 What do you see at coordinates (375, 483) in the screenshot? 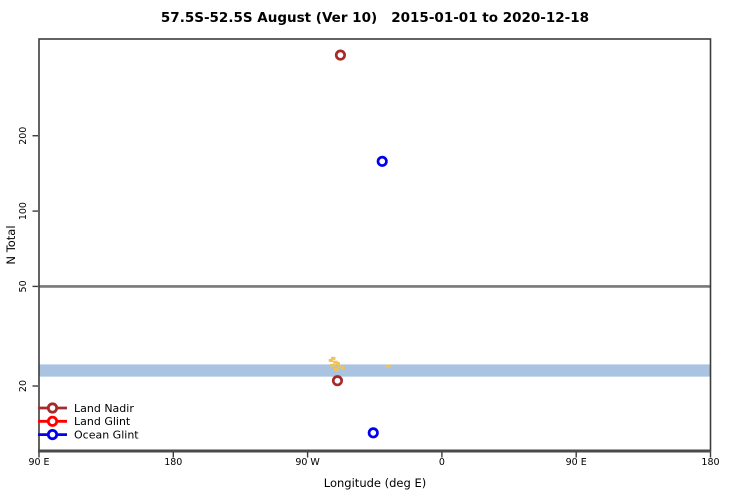
I see `x-axis-label: Longitude (deg E)` at bounding box center [375, 483].